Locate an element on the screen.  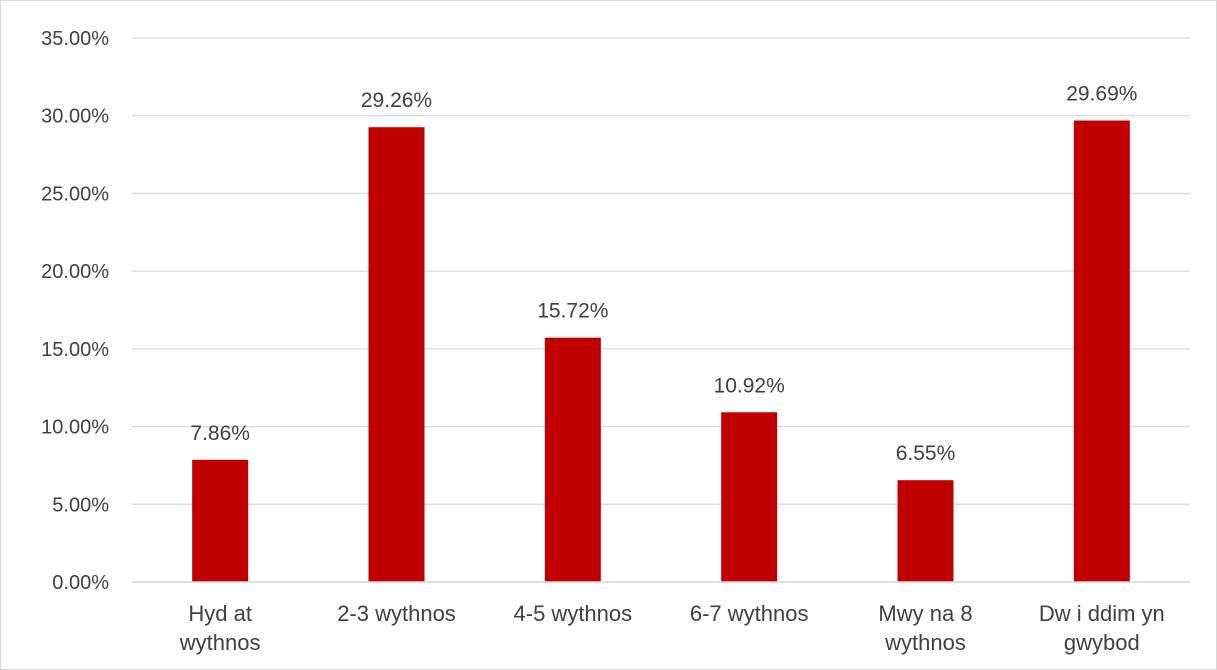
category-label-line: 2-3 wythnos is located at coordinates (396, 613).